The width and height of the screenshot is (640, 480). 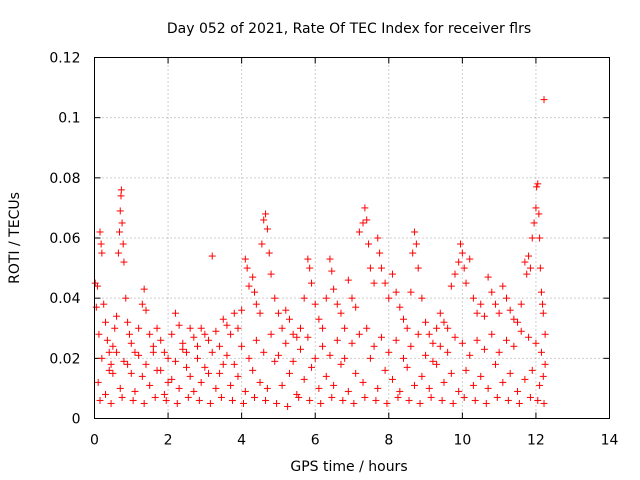 I want to click on x-tick-label: 14, so click(x=610, y=441).